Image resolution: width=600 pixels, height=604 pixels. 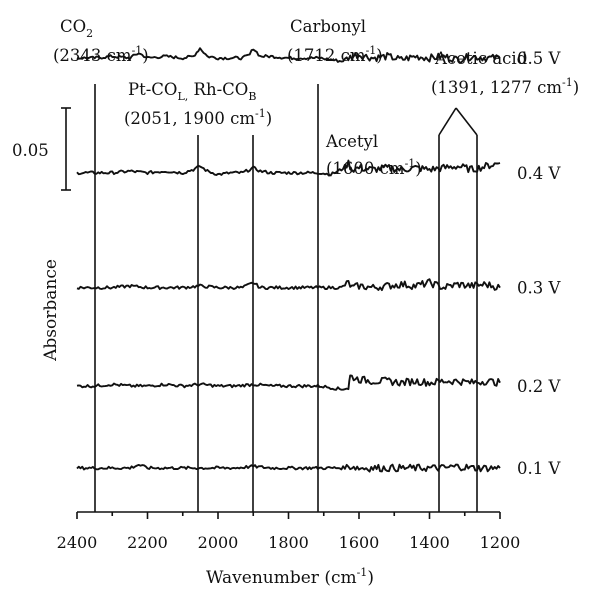 I want to click on series-label: 0.3 V, so click(x=539, y=288).